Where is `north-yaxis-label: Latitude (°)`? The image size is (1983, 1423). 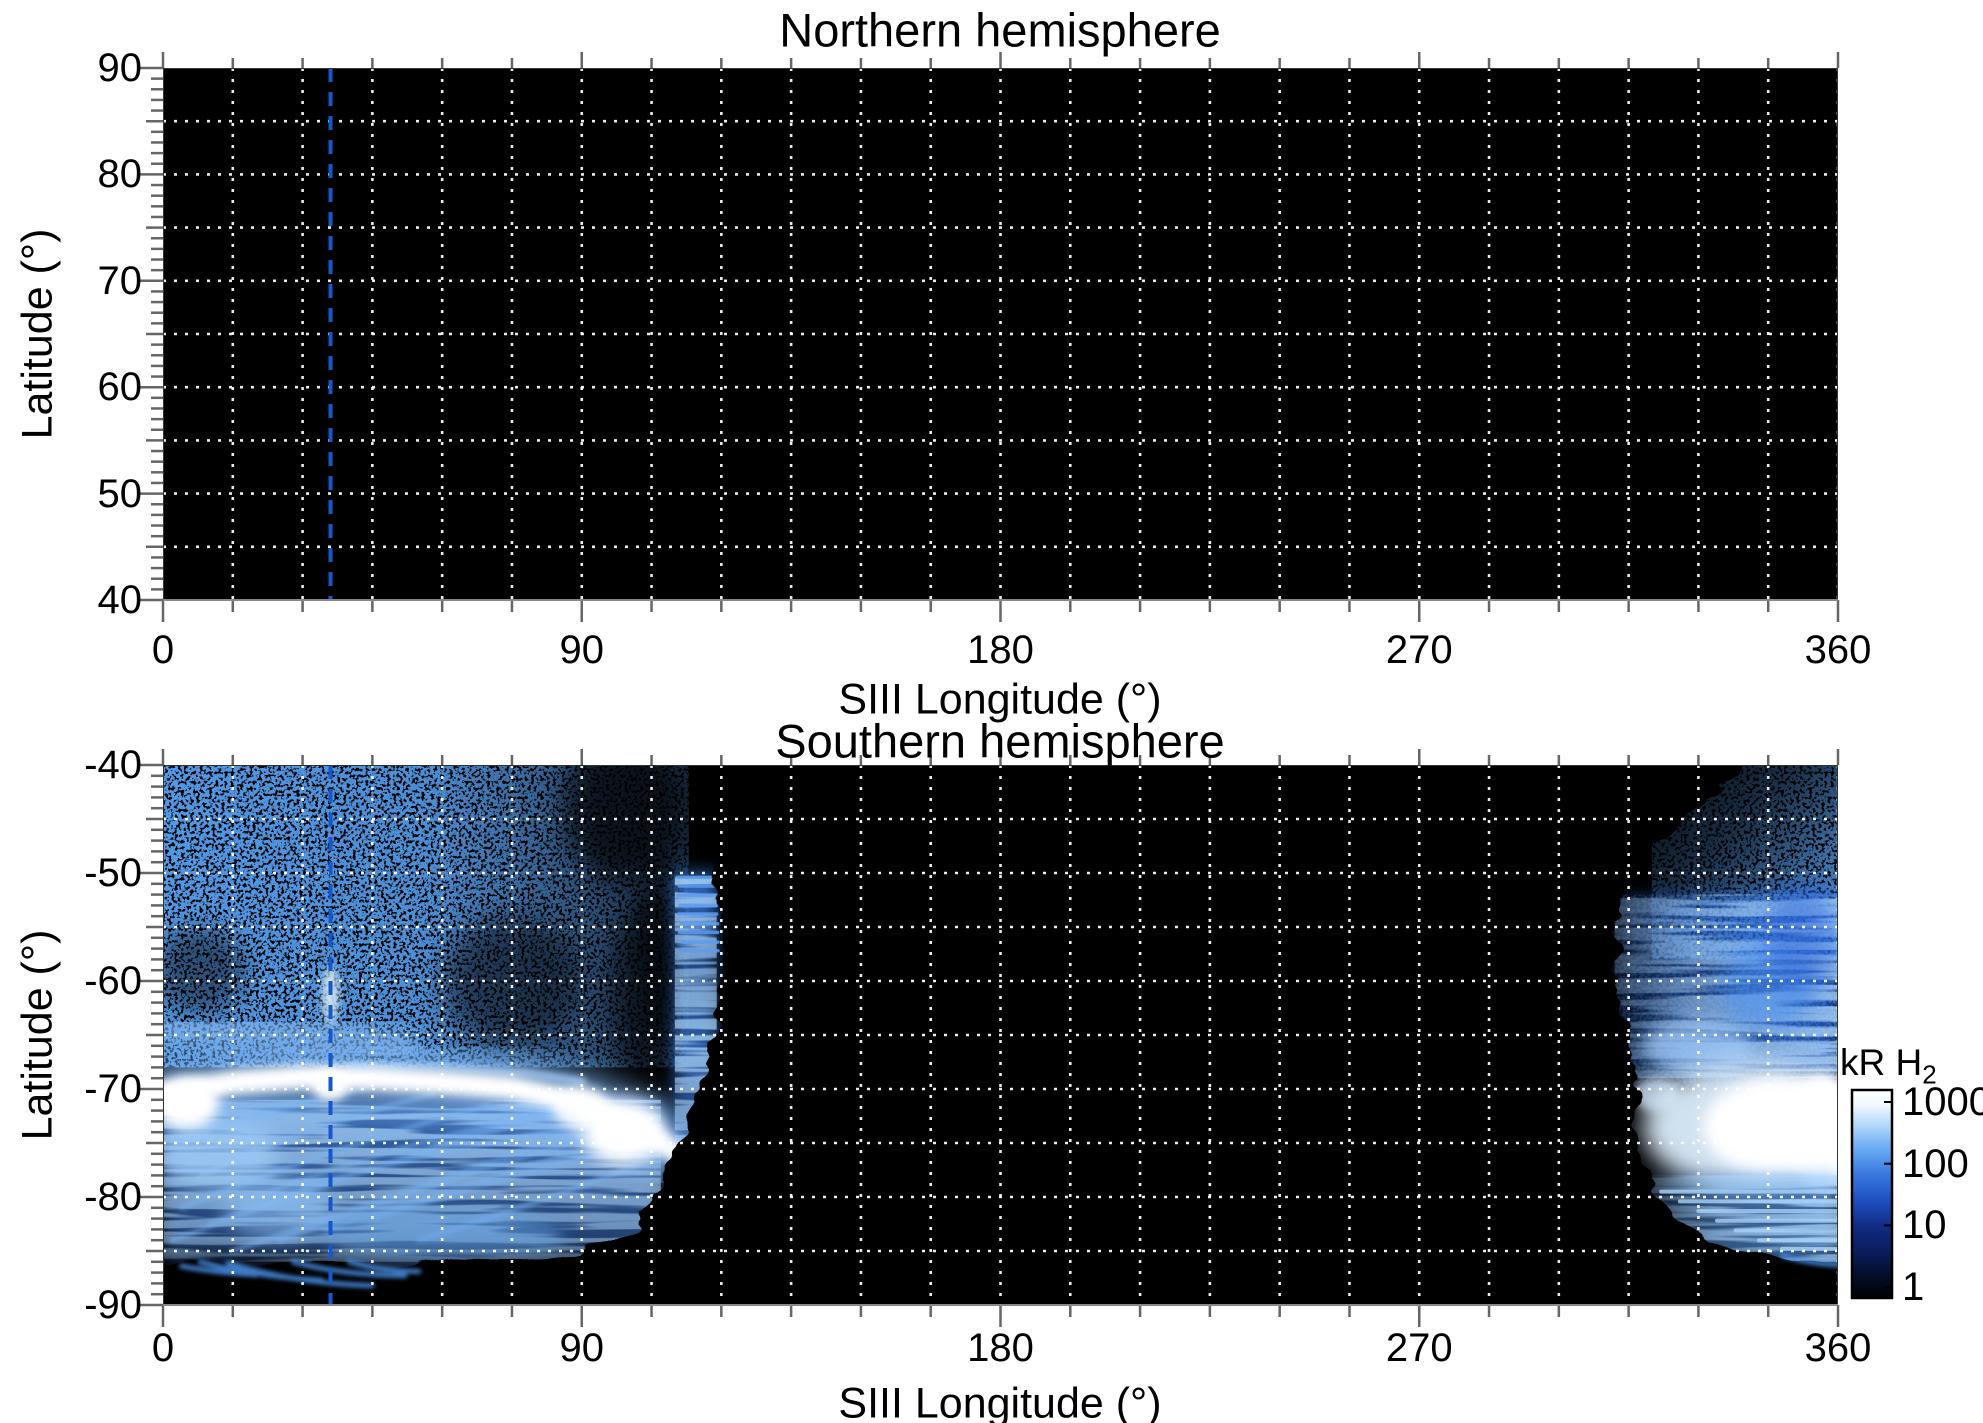 north-yaxis-label: Latitude (°) is located at coordinates (37, 334).